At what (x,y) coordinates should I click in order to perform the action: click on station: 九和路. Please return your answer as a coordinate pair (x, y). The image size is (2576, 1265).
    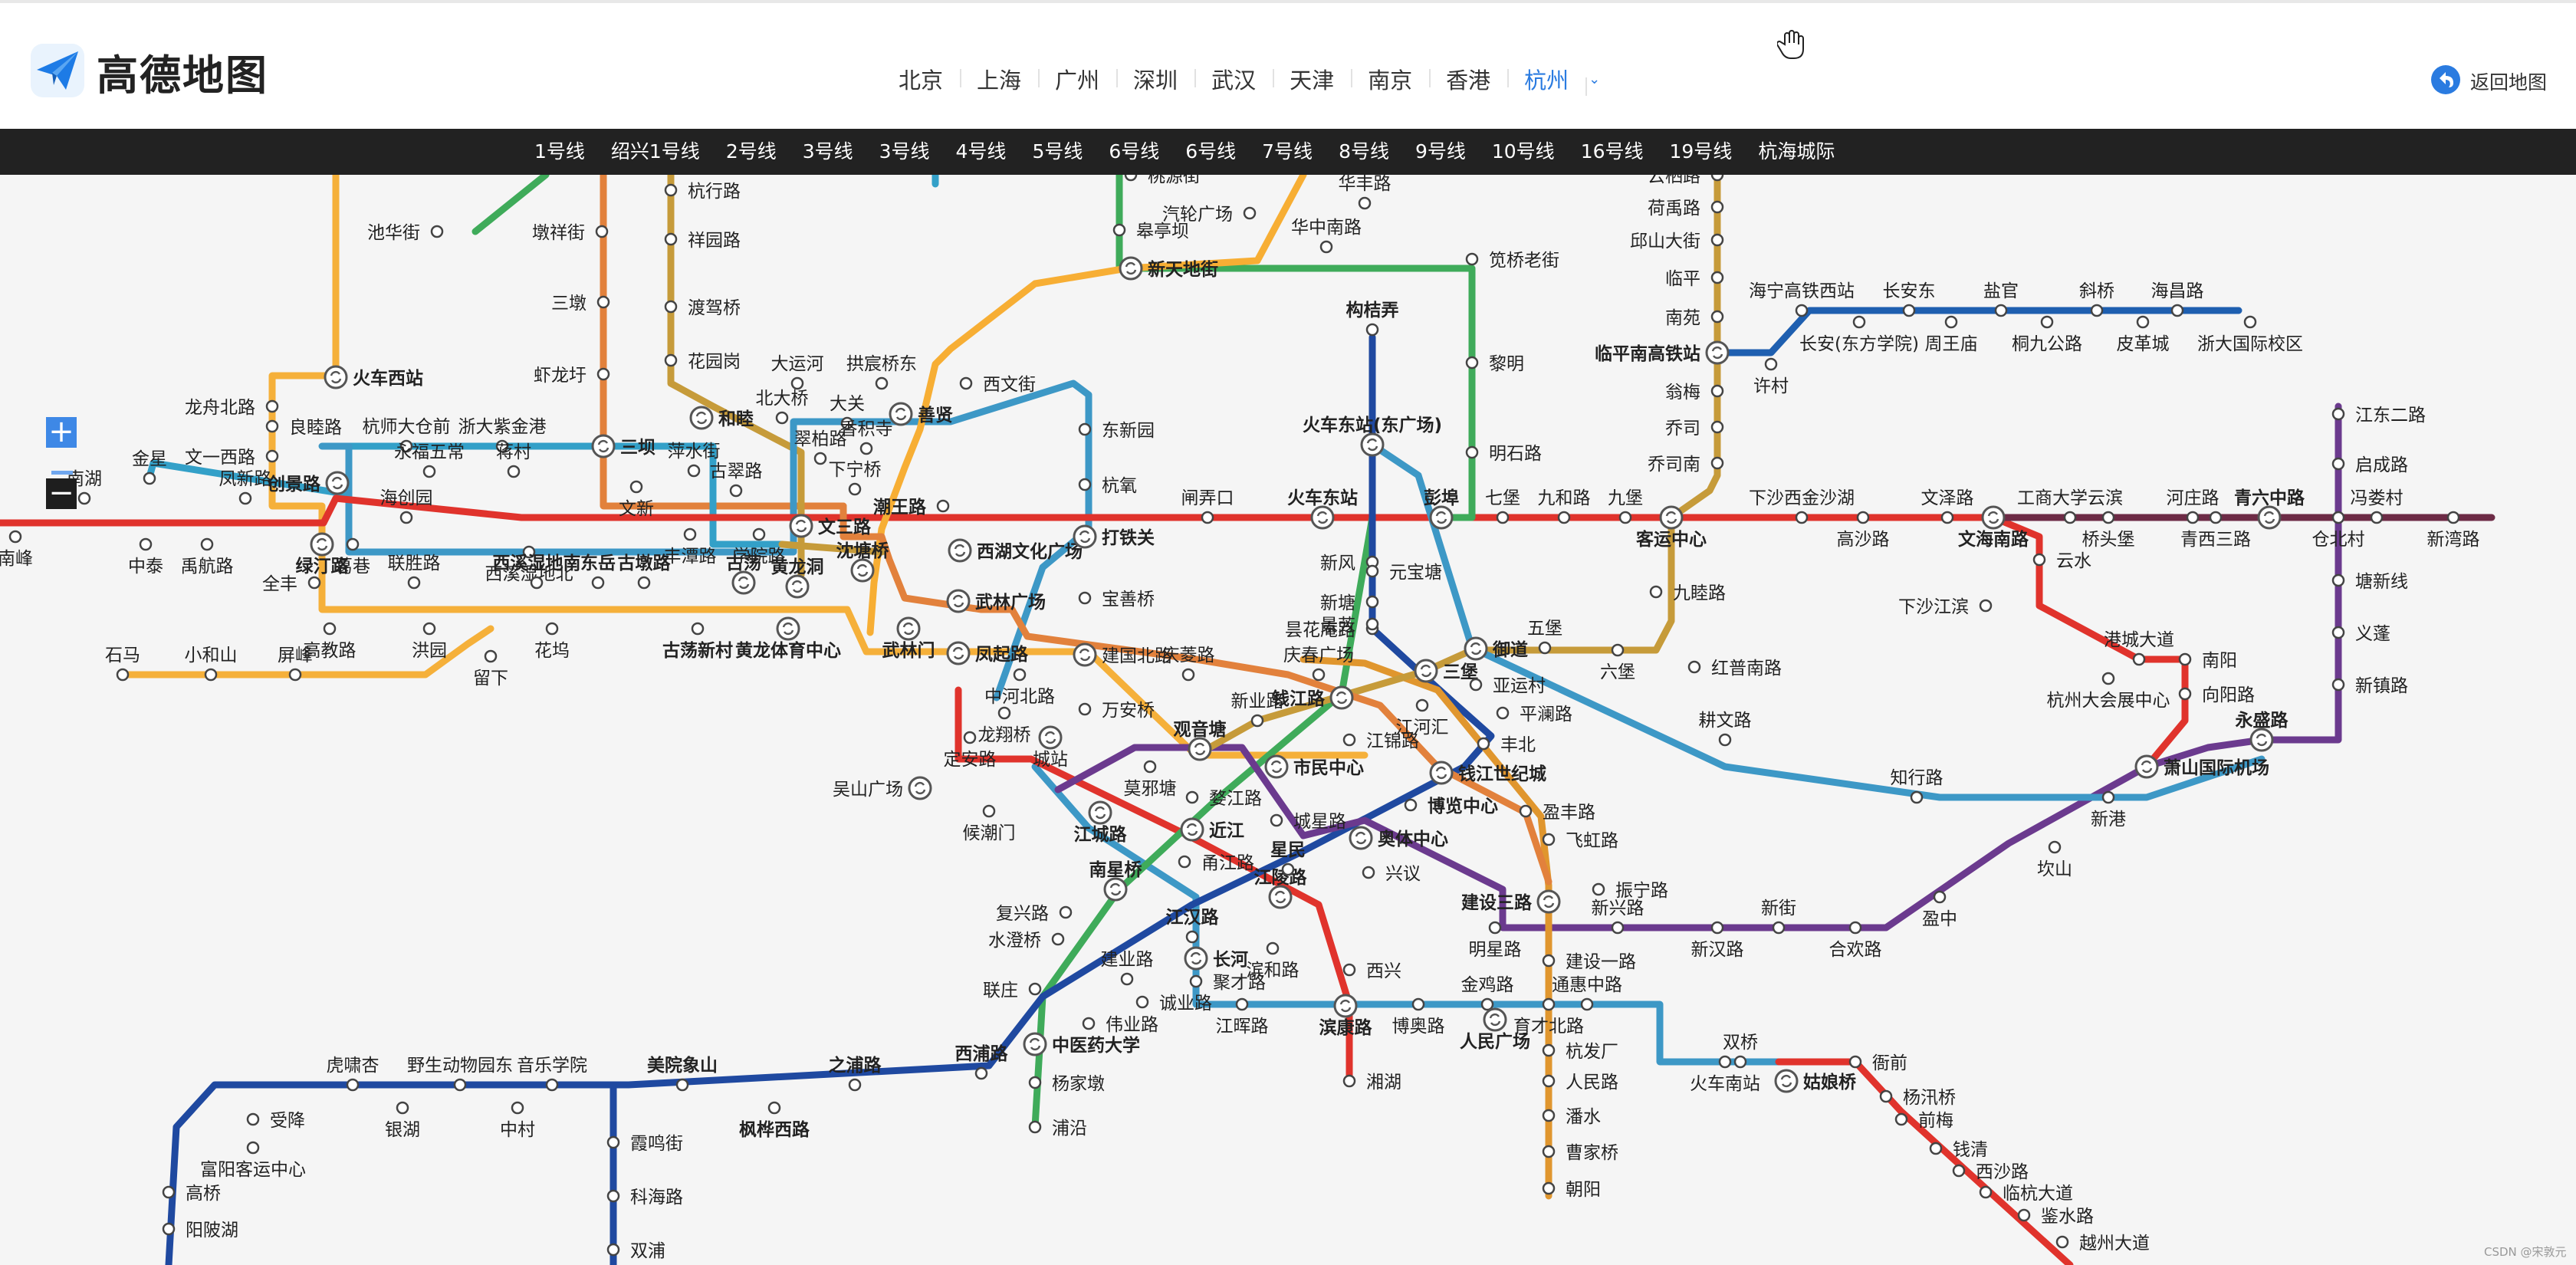
    Looking at the image, I should click on (1565, 506).